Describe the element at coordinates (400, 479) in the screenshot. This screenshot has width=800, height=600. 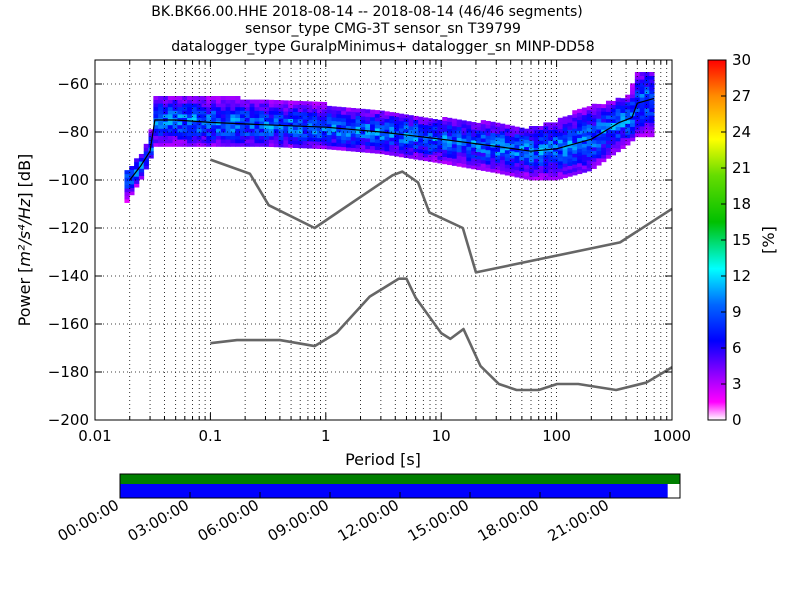
I see `coverage-availability-strip` at that location.